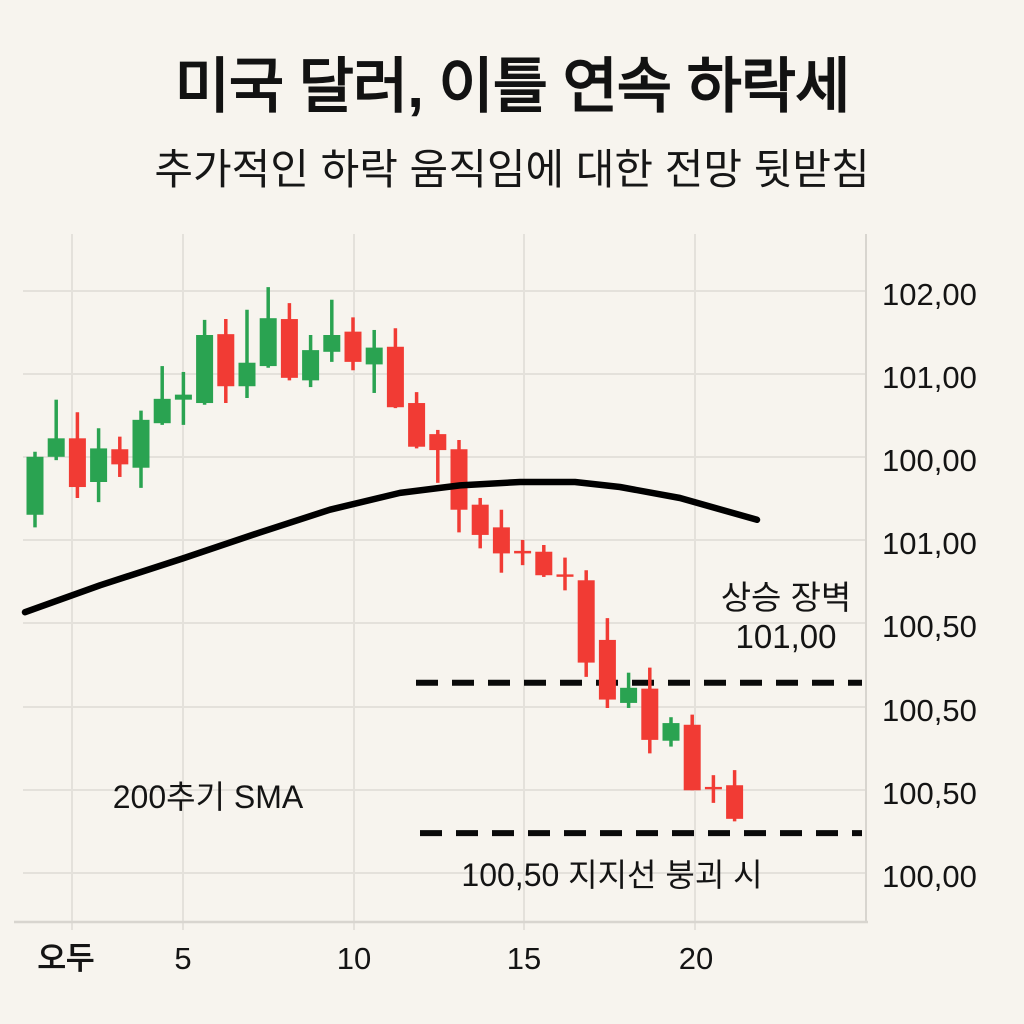 The height and width of the screenshot is (1024, 1024). What do you see at coordinates (354, 958) in the screenshot?
I see `x-axis-label: 10` at bounding box center [354, 958].